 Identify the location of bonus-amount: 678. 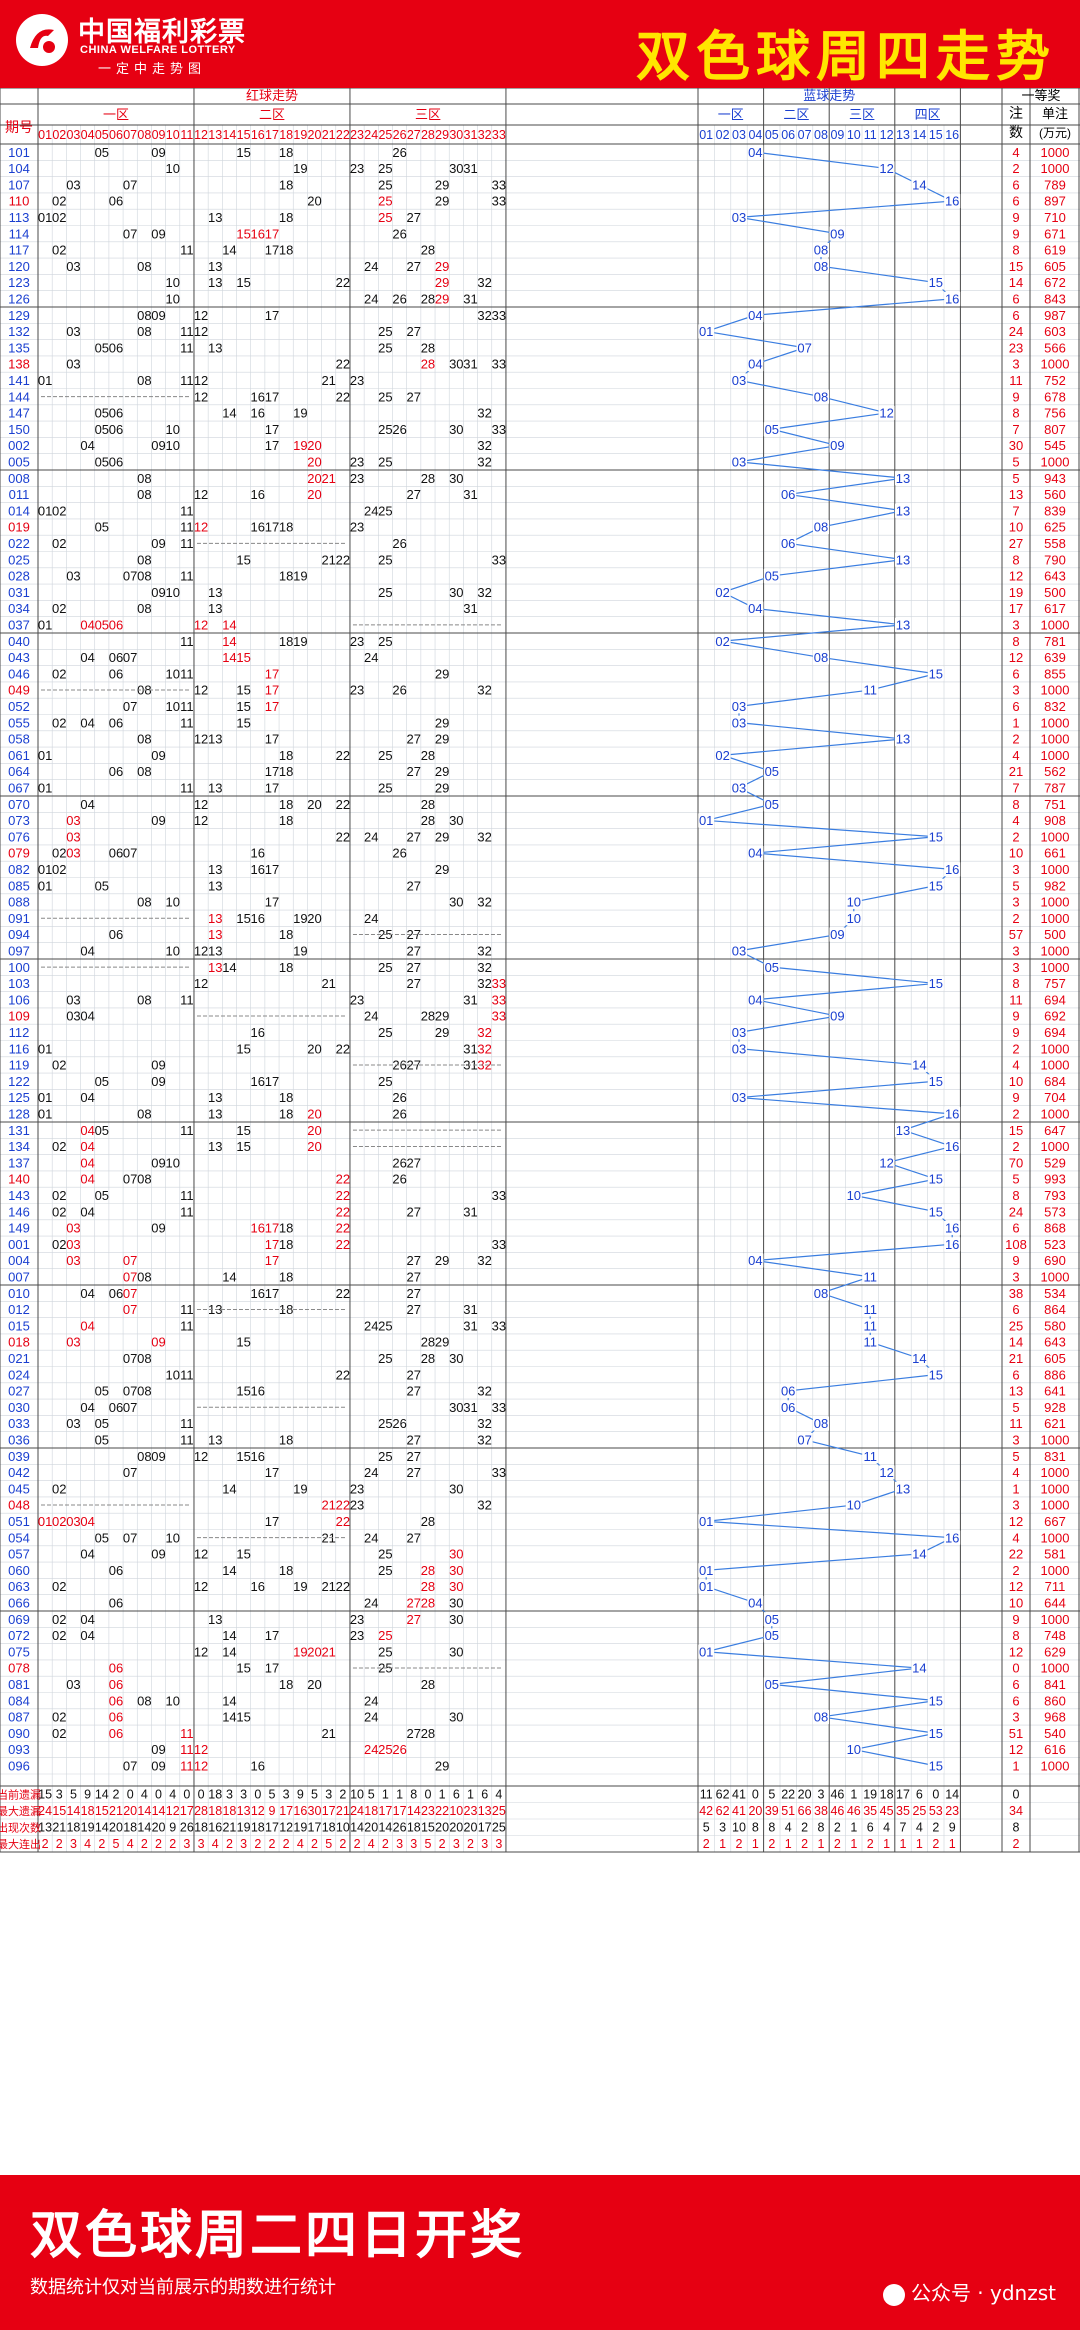
(1055, 396).